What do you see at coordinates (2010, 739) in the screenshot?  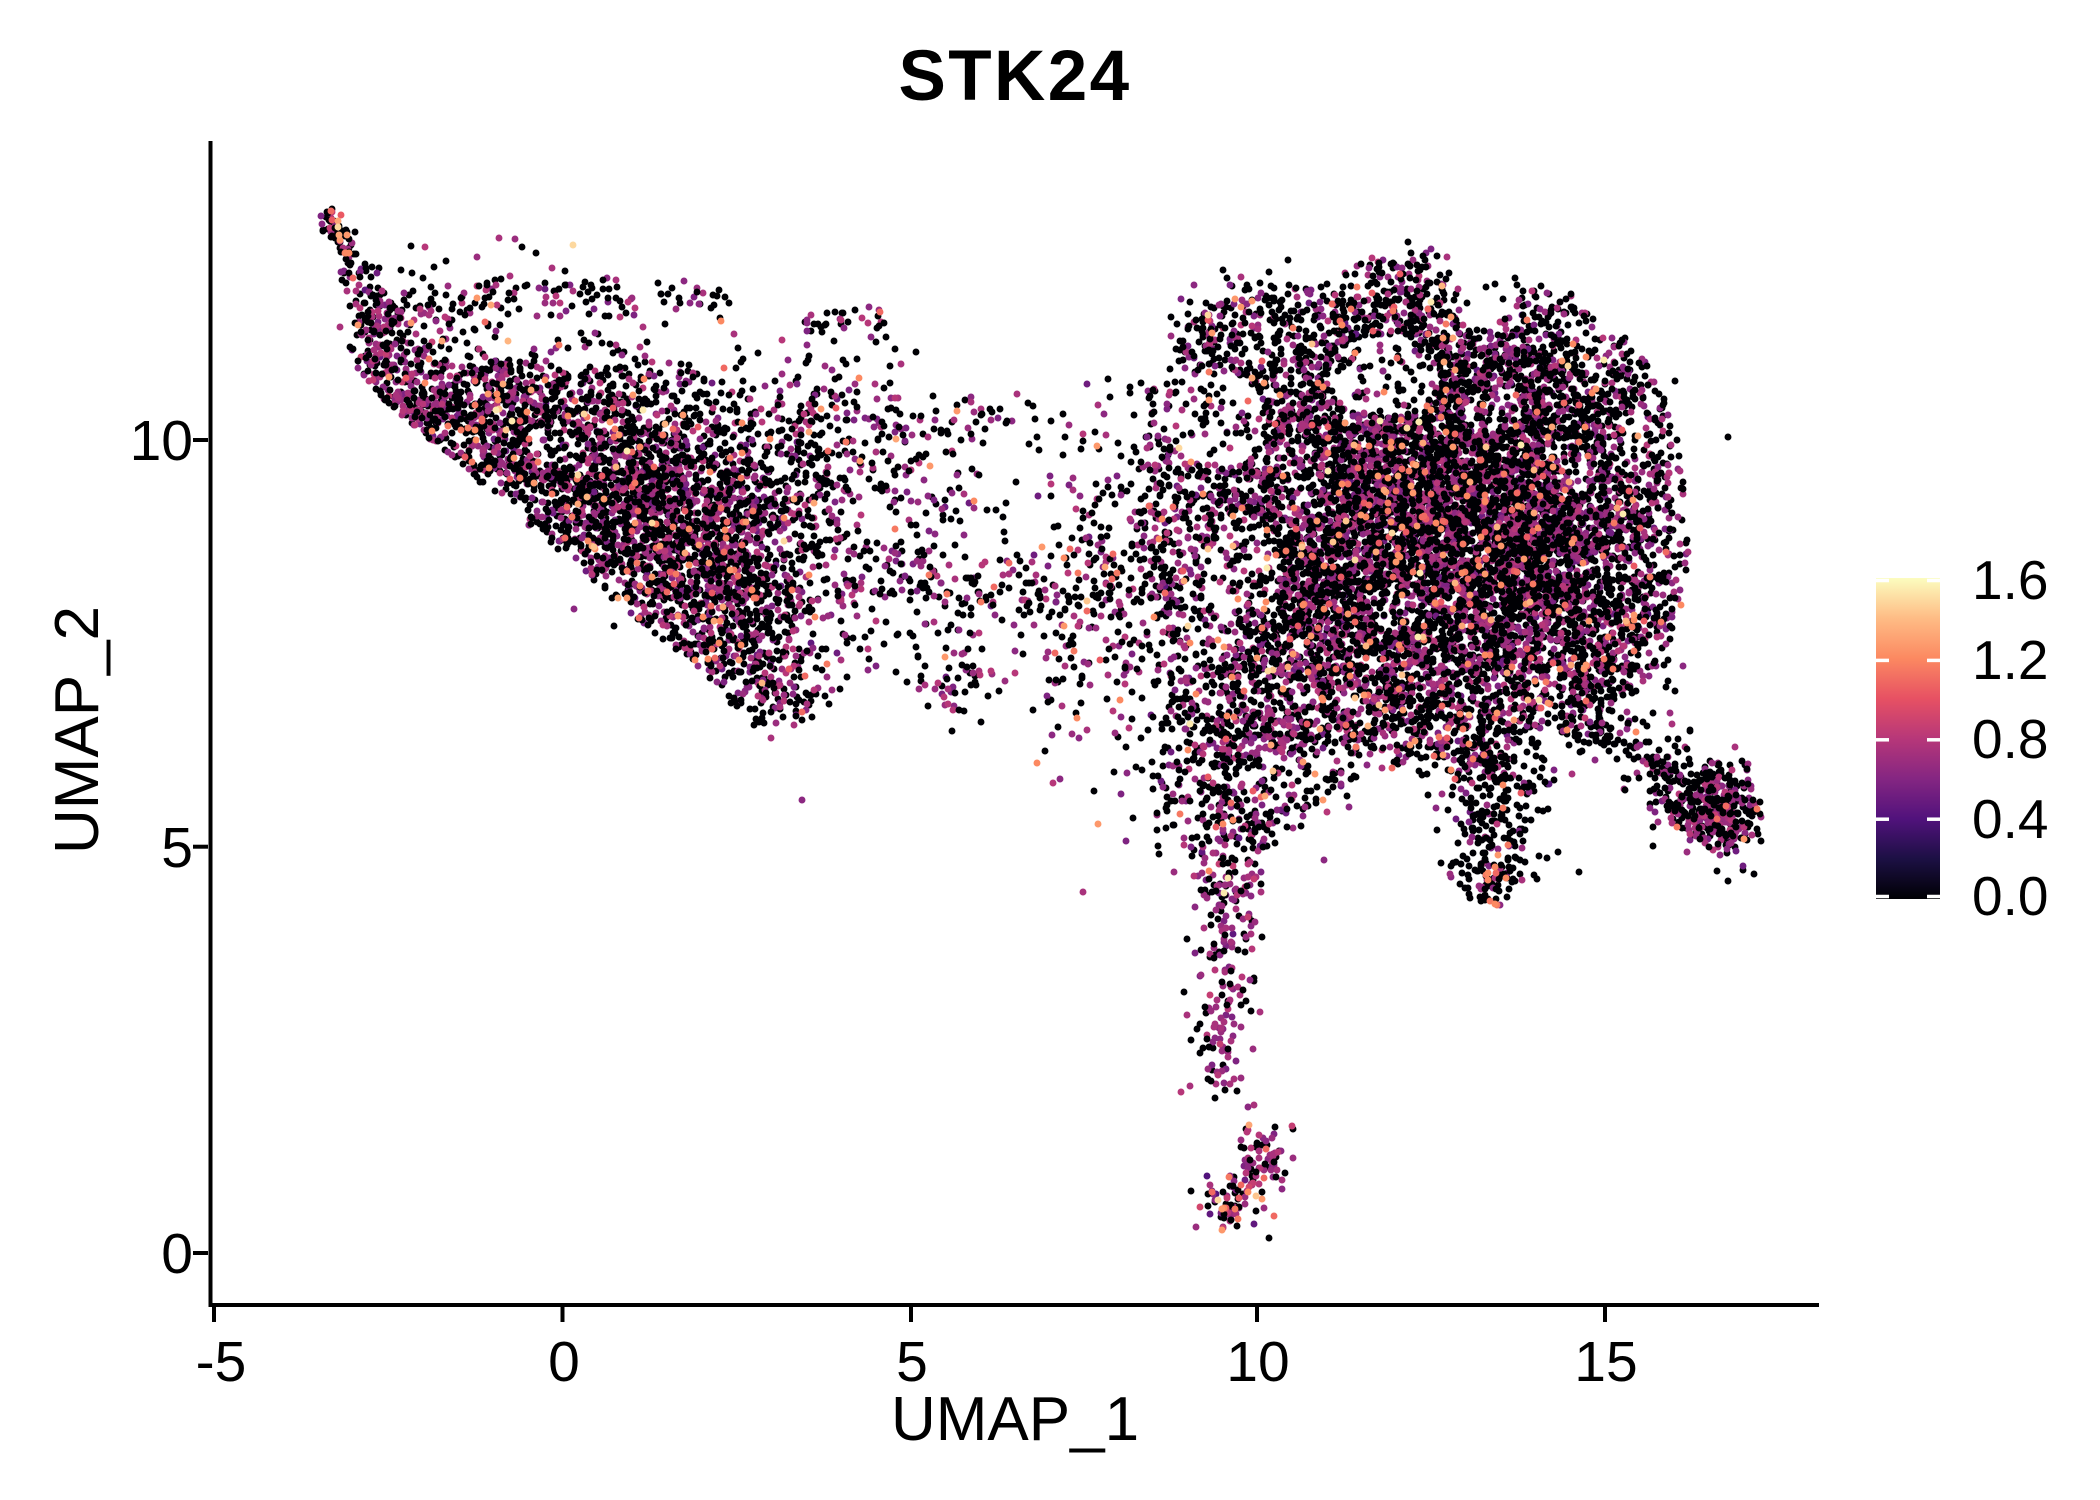 I see `svg-text: 0.8` at bounding box center [2010, 739].